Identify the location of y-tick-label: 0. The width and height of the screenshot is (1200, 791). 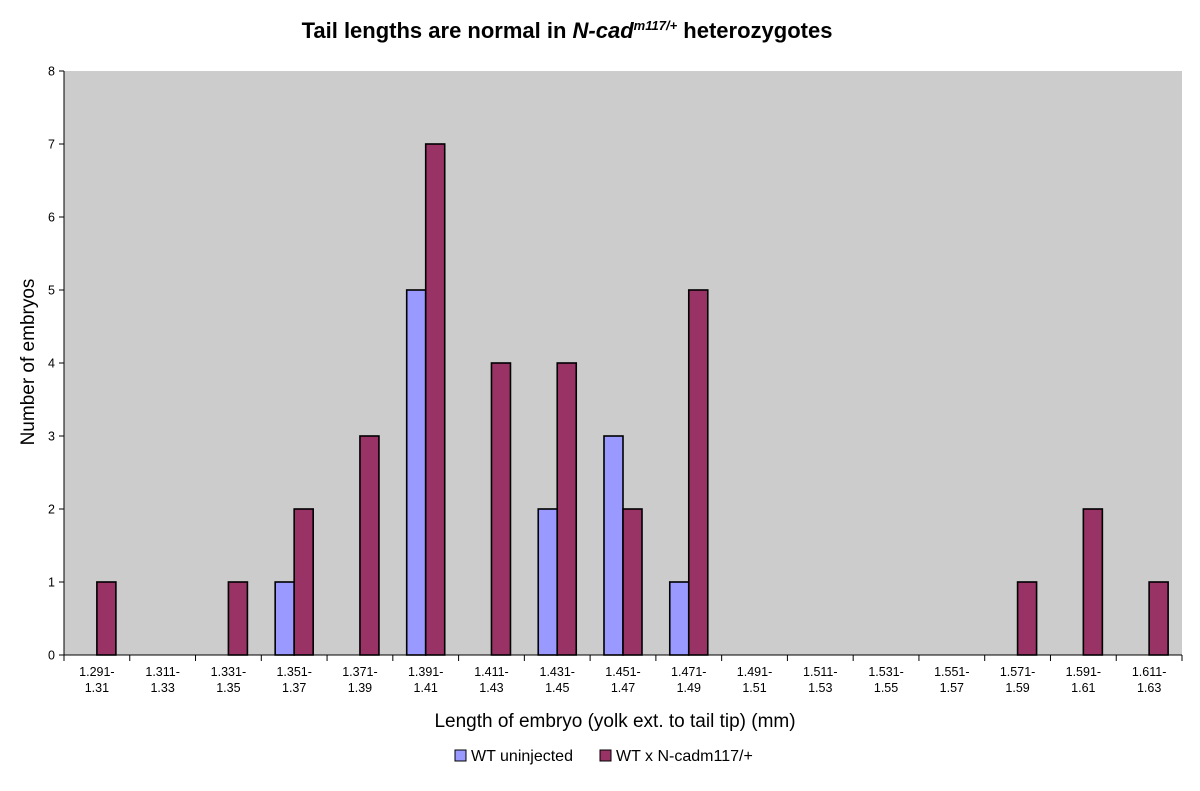
(51, 656).